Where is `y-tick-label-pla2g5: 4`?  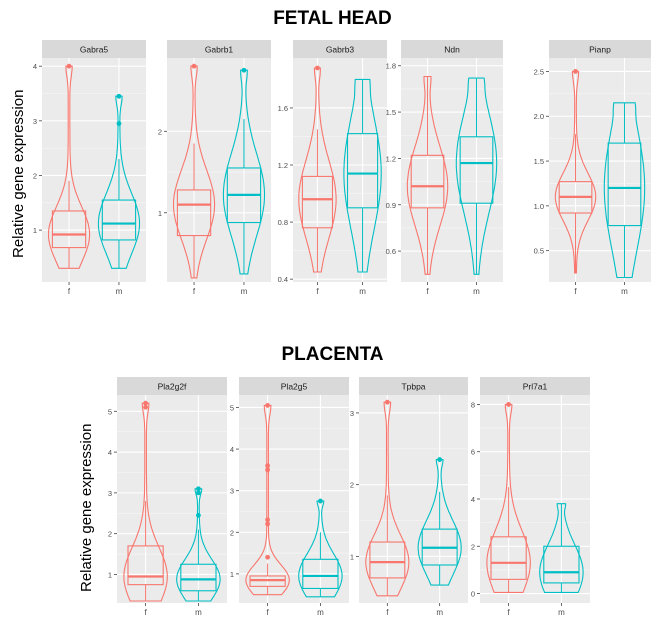 y-tick-label-pla2g5: 4 is located at coordinates (232, 449).